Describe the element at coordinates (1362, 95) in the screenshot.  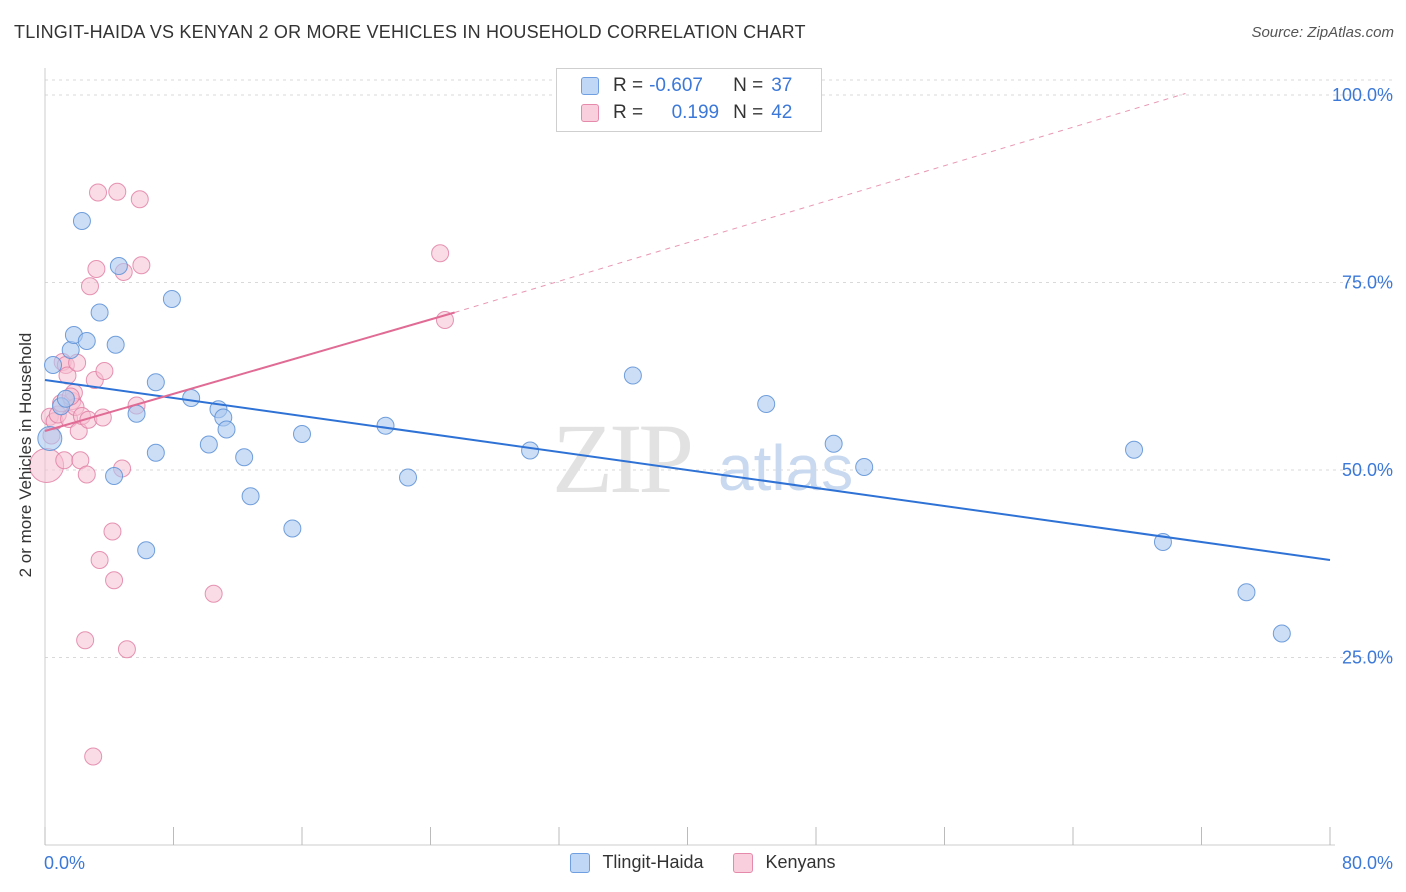
I see `y-tick-label: 100.0%` at that location.